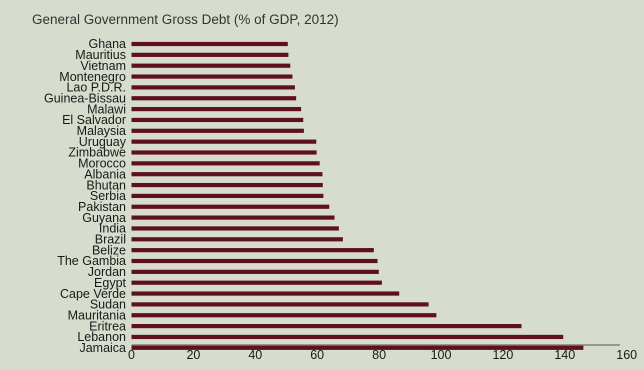 This screenshot has height=369, width=644. Describe the element at coordinates (107, 326) in the screenshot. I see `category-label: Eritrea` at that location.